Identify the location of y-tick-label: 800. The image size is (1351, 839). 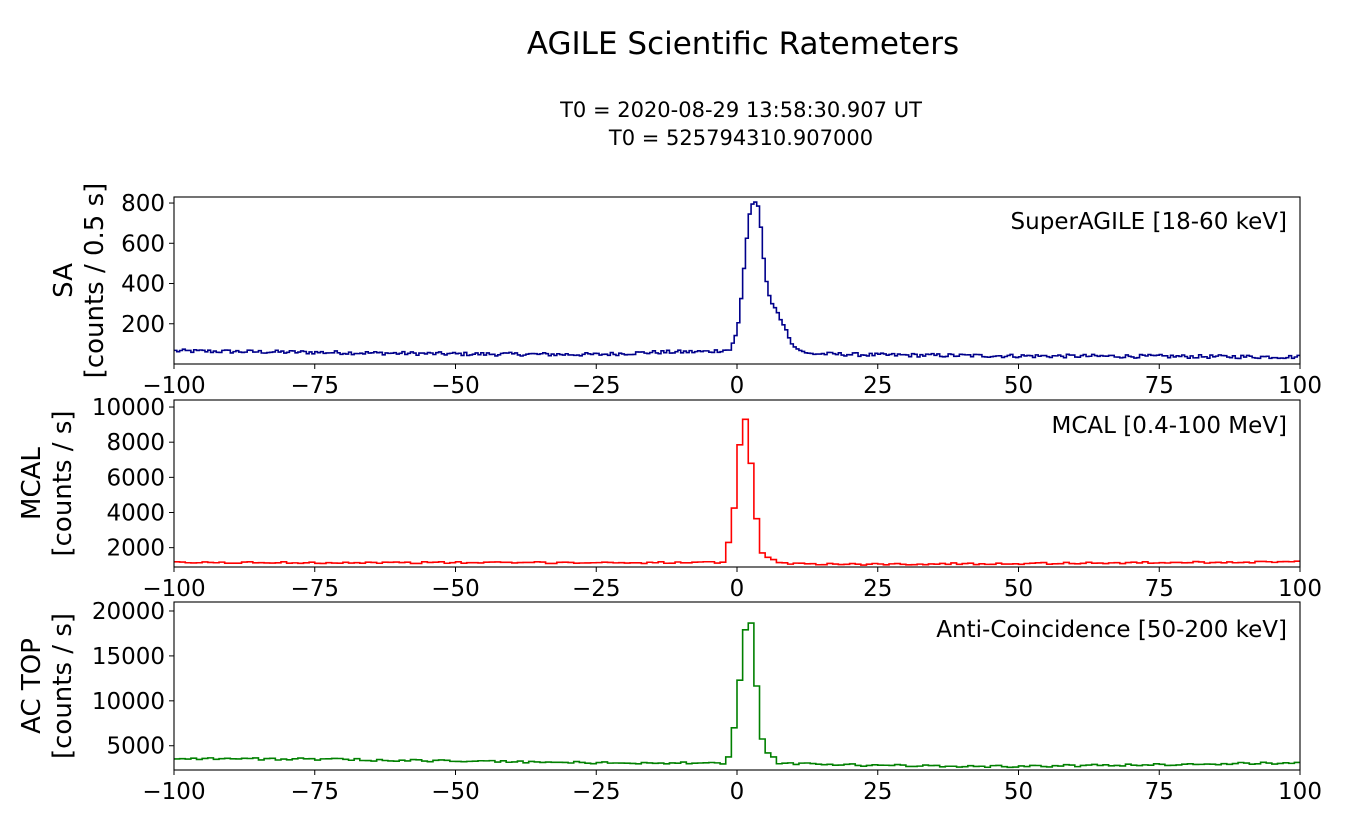
(143, 204).